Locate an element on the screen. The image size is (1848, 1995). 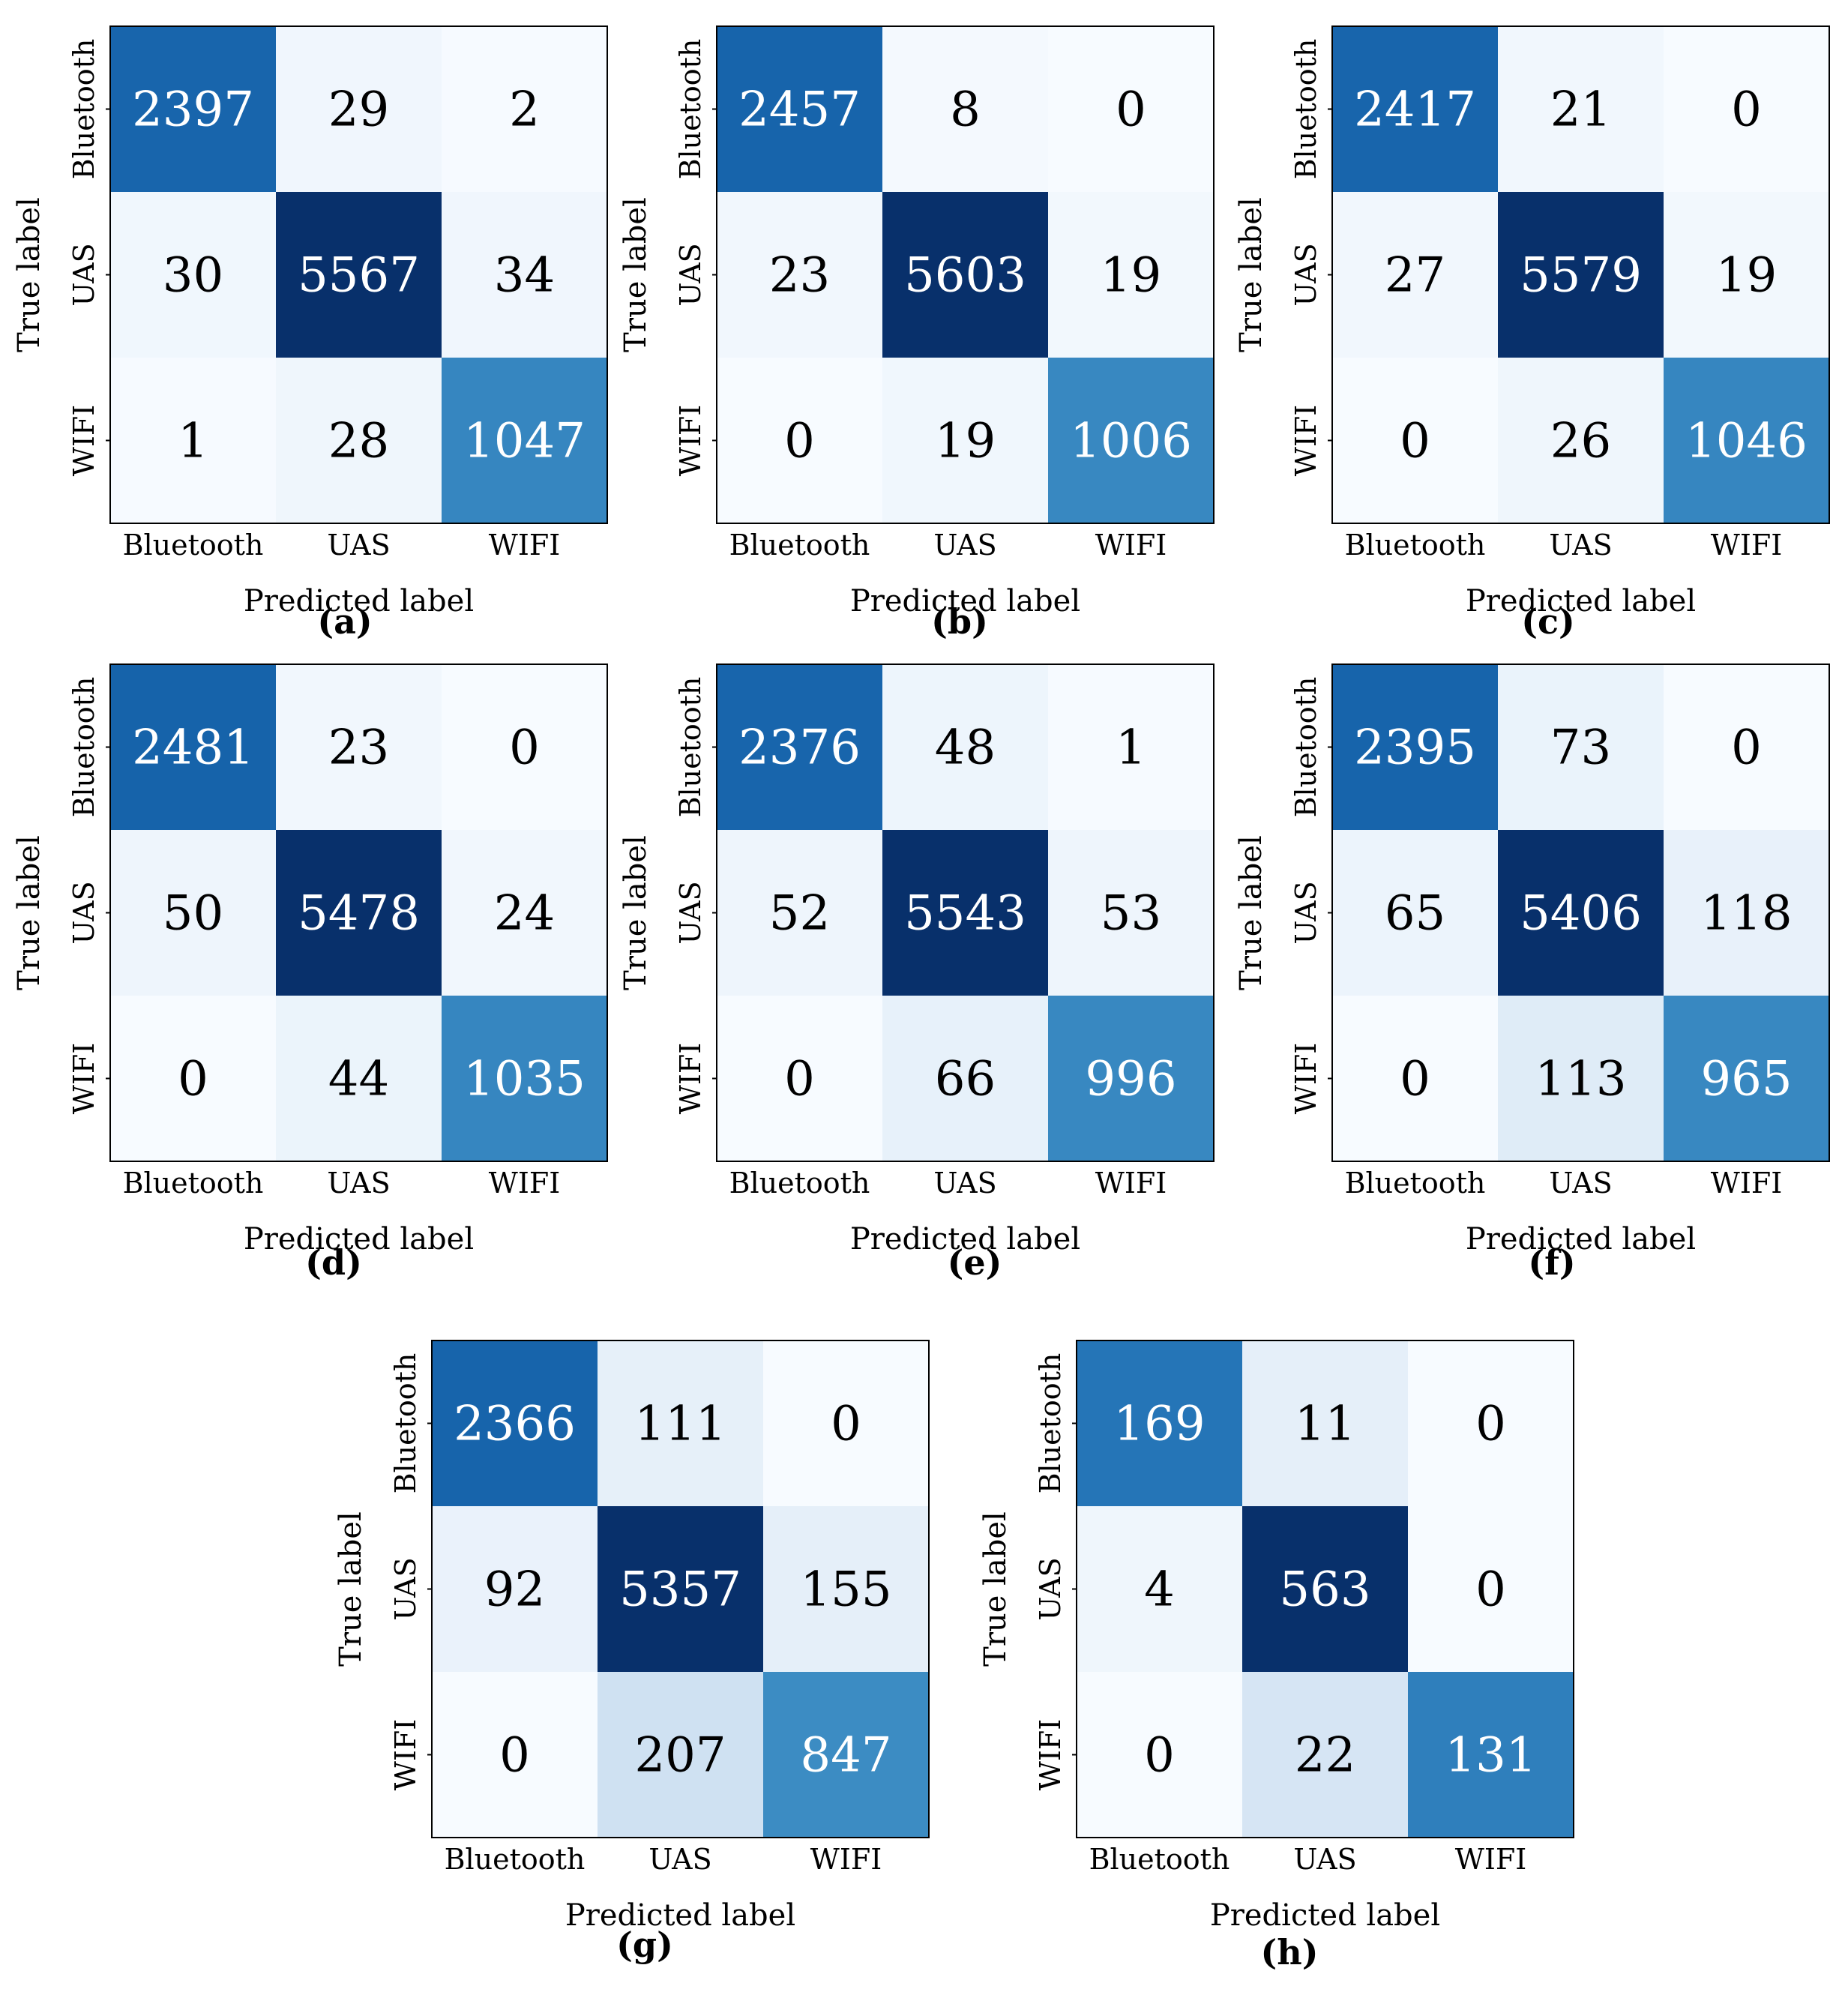
cell-value-label: 2366 is located at coordinates (515, 1424).